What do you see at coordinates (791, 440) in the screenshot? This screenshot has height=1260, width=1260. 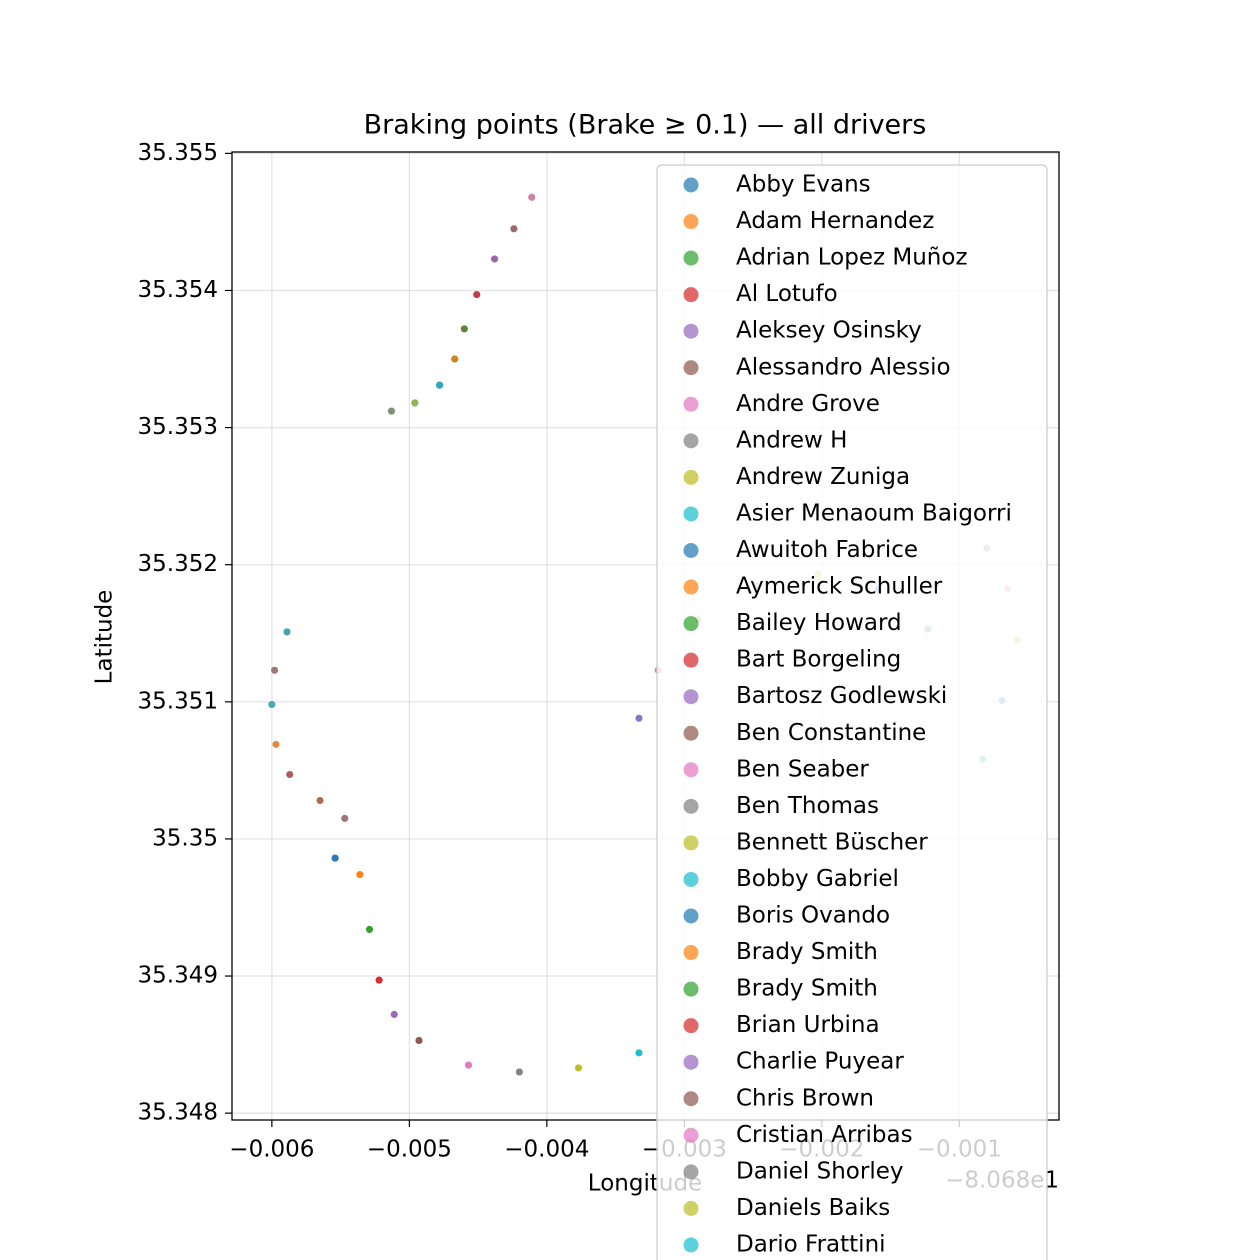 I see `legend-label: Andrew H` at bounding box center [791, 440].